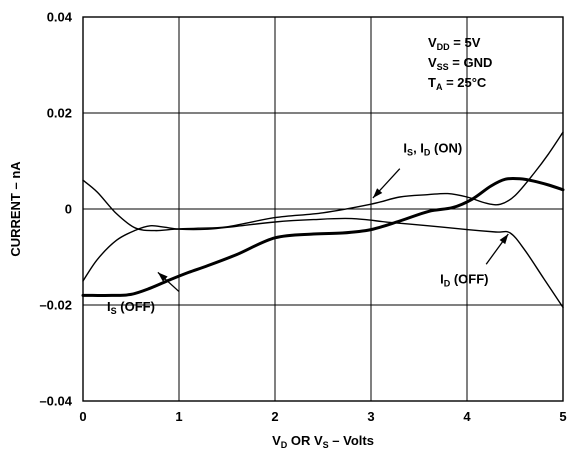 The height and width of the screenshot is (456, 567). What do you see at coordinates (439, 87) in the screenshot?
I see `condition-subscript: A` at bounding box center [439, 87].